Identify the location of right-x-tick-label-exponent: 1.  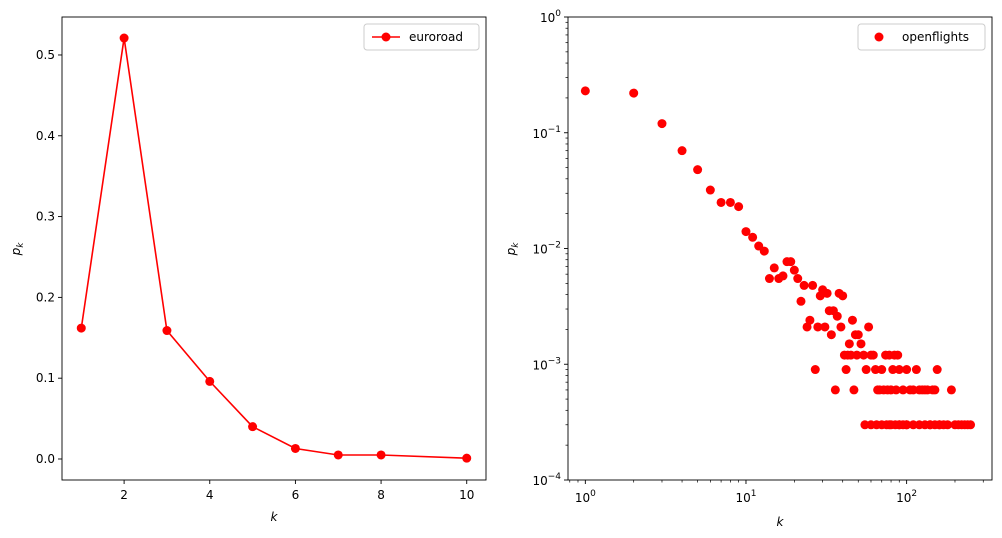
(754, 494).